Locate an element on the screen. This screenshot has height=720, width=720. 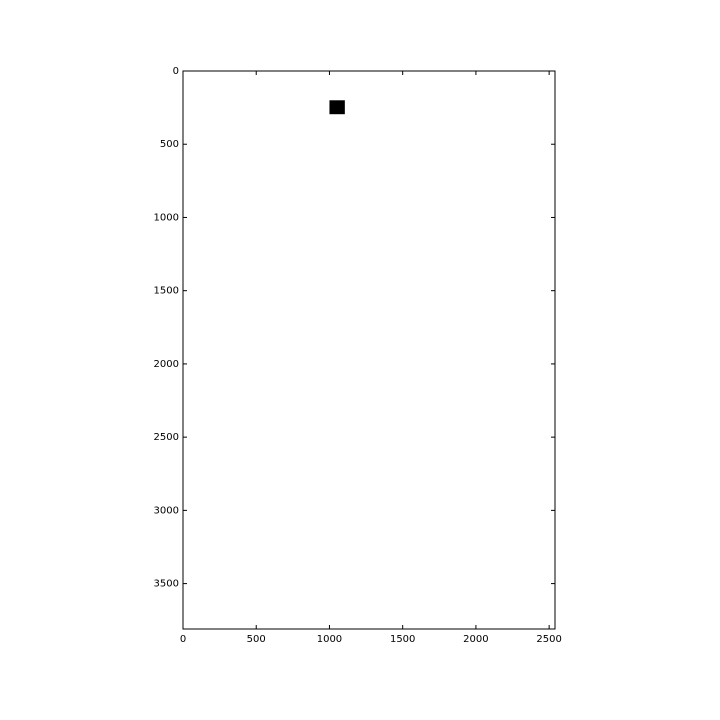
x-tick-label: 2500 is located at coordinates (548, 639).